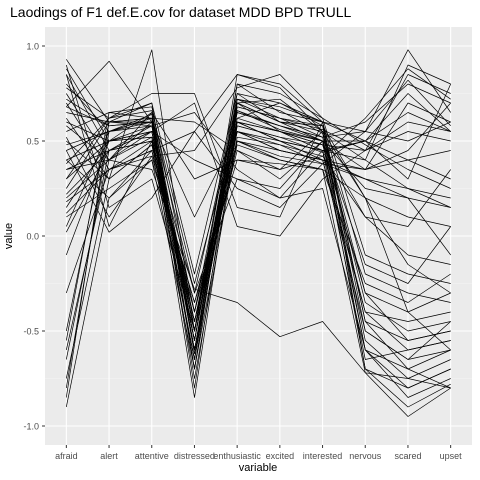 This screenshot has height=480, width=480. What do you see at coordinates (365, 456) in the screenshot?
I see `x-tick-label: nervous` at bounding box center [365, 456].